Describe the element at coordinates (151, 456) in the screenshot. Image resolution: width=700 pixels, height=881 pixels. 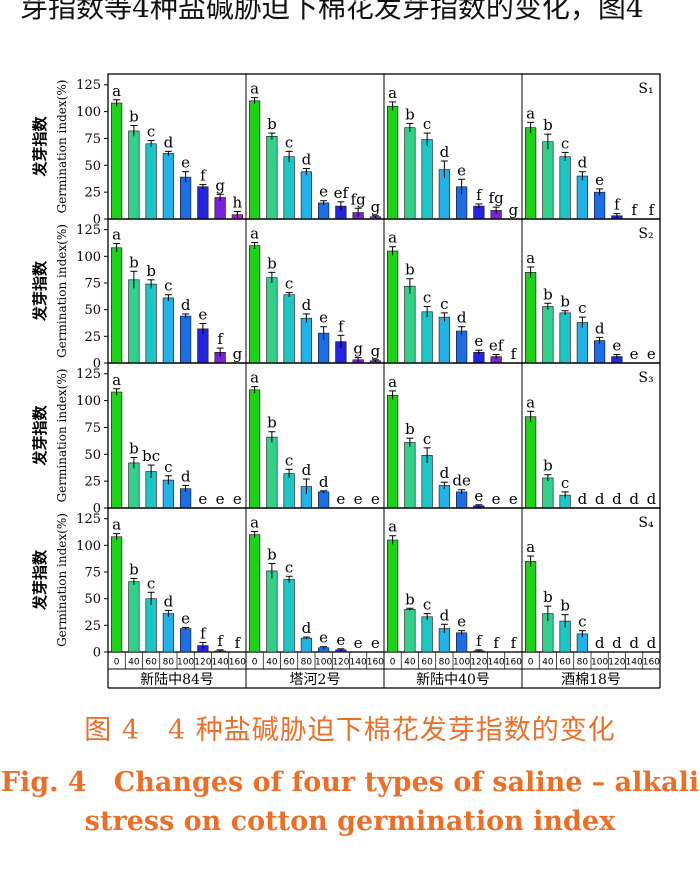
I see `significance-letter: bc` at that location.